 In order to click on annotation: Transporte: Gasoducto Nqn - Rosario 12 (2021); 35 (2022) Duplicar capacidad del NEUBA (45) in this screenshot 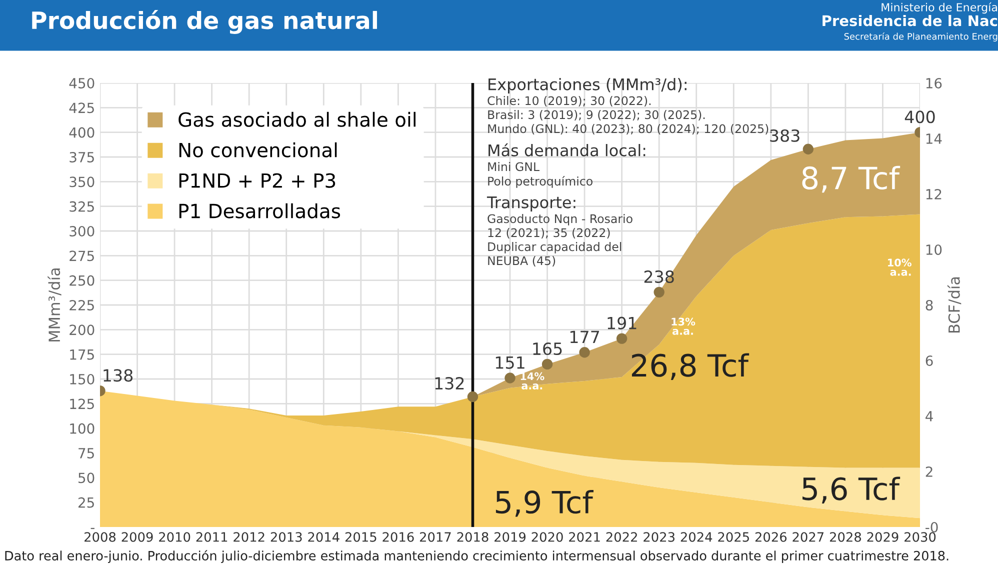, I will do `click(559, 231)`.